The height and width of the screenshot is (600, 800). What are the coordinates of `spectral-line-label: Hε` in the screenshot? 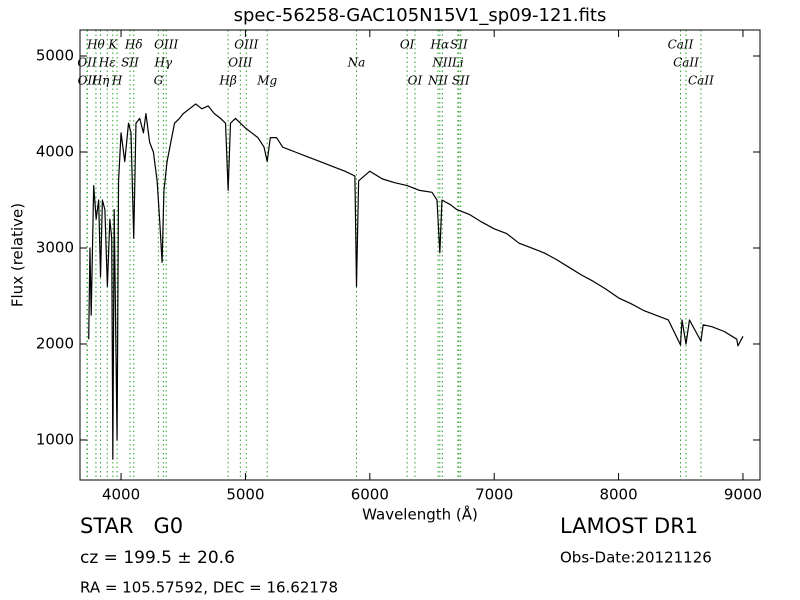 It's located at (107, 63).